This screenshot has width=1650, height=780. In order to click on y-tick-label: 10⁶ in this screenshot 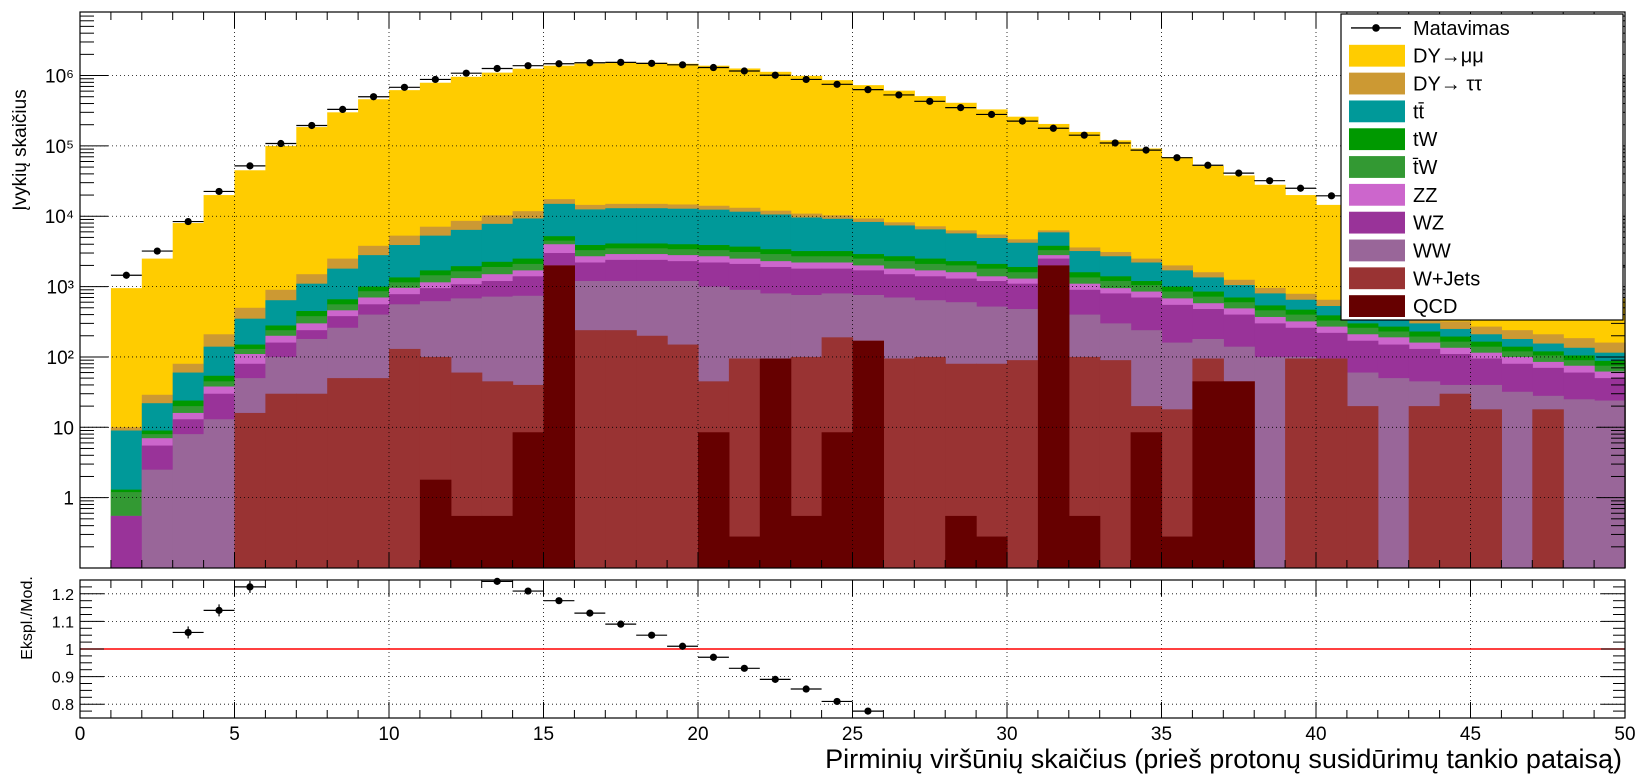, I will do `click(59, 77)`.